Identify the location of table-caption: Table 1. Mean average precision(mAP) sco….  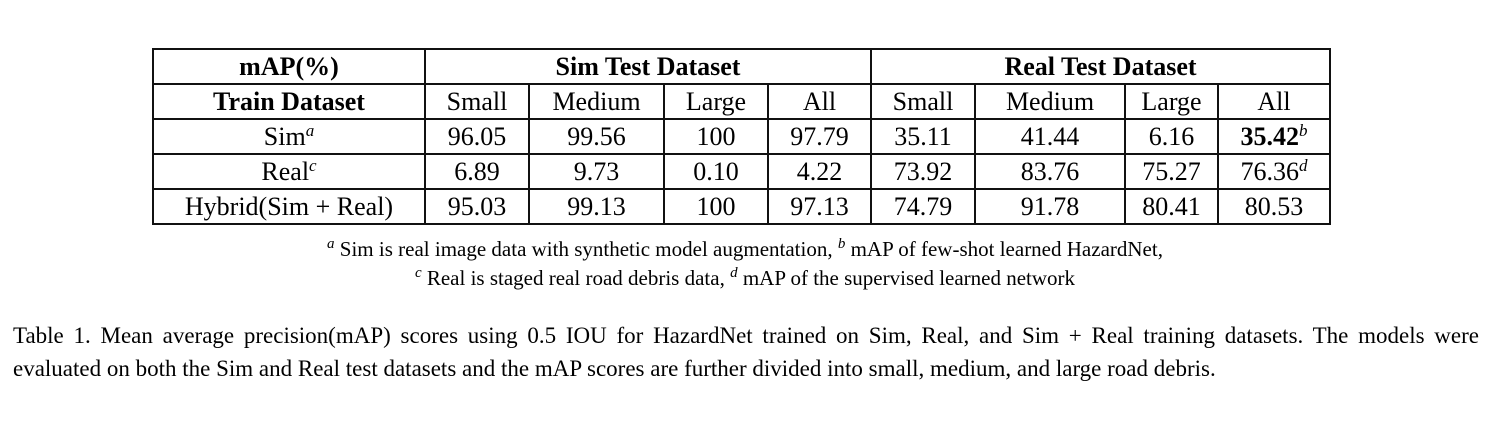
(746, 352).